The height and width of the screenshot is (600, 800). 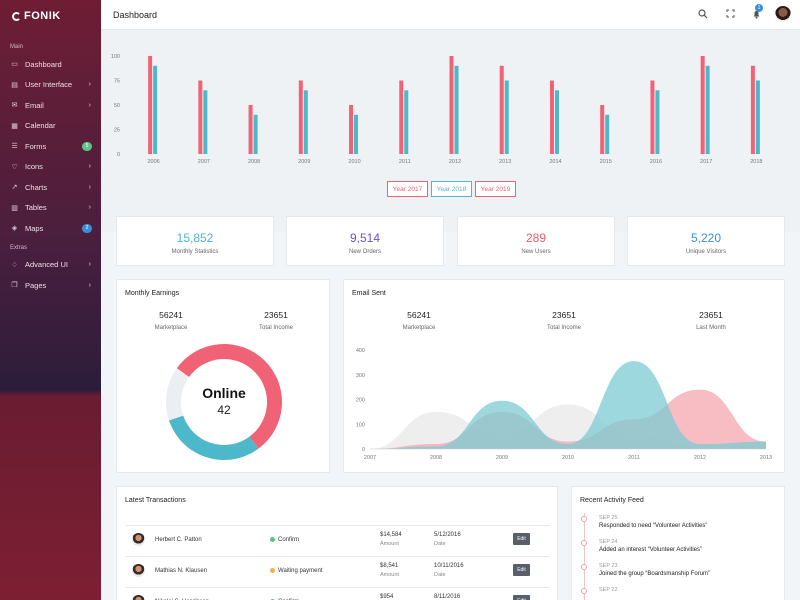 What do you see at coordinates (391, 539) in the screenshot?
I see `amount-cell: $14,584 Amount` at bounding box center [391, 539].